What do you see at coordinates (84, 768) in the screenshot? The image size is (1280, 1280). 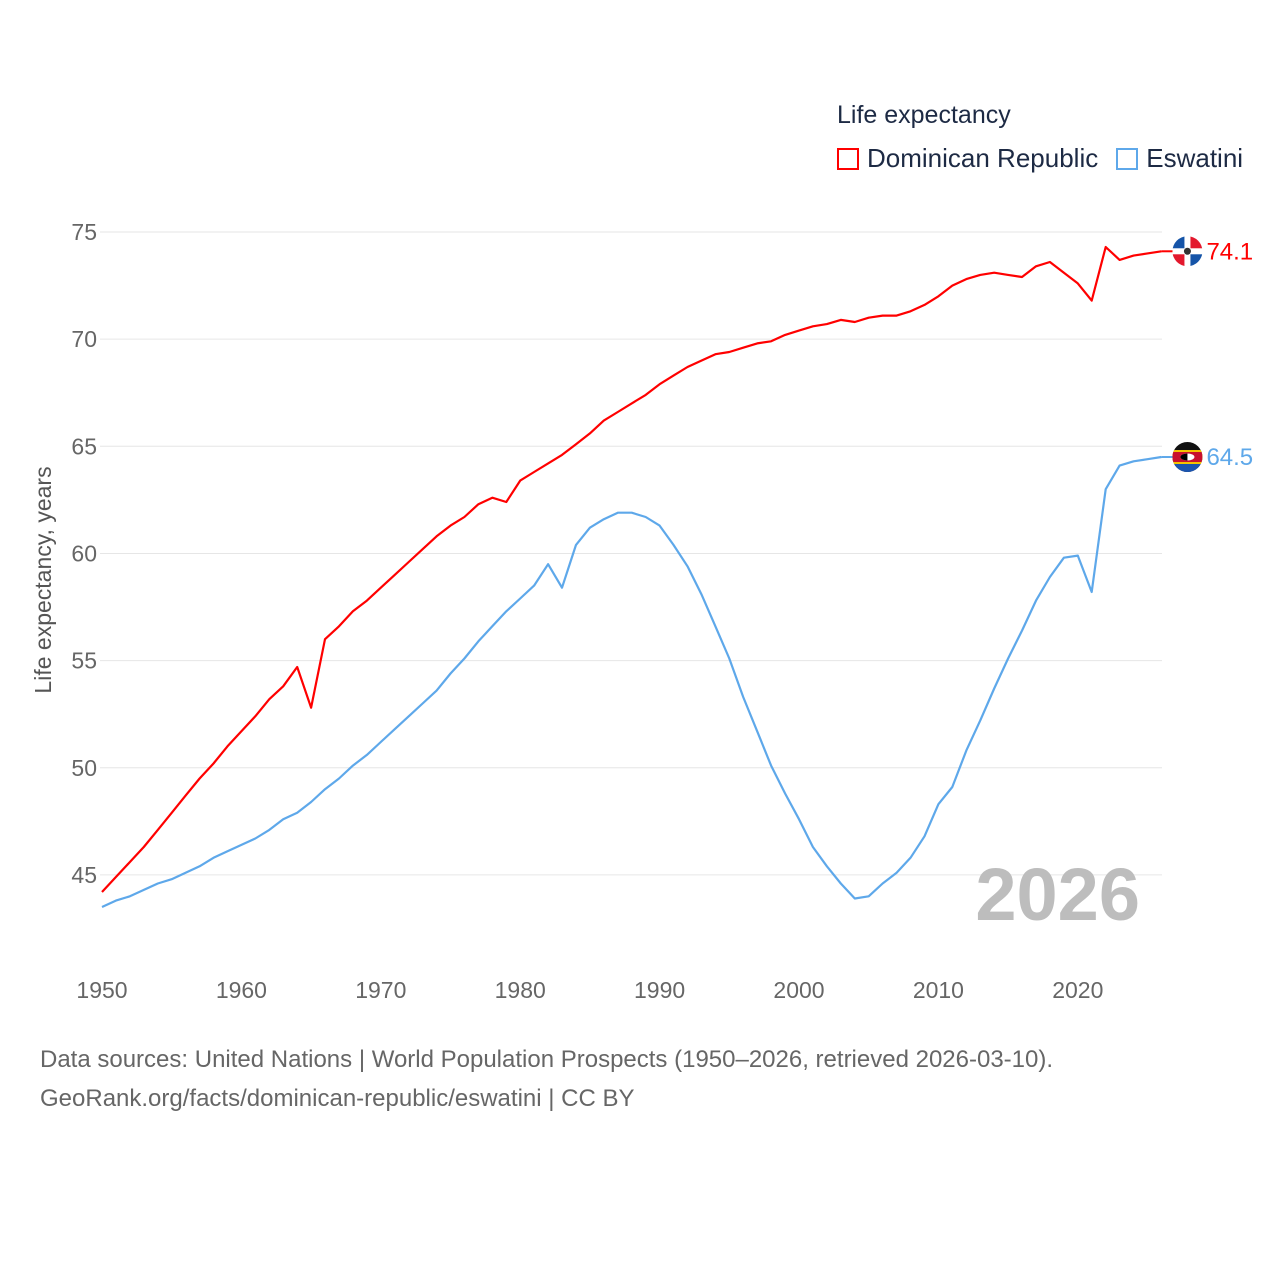 I see `y-tick-label: 50` at bounding box center [84, 768].